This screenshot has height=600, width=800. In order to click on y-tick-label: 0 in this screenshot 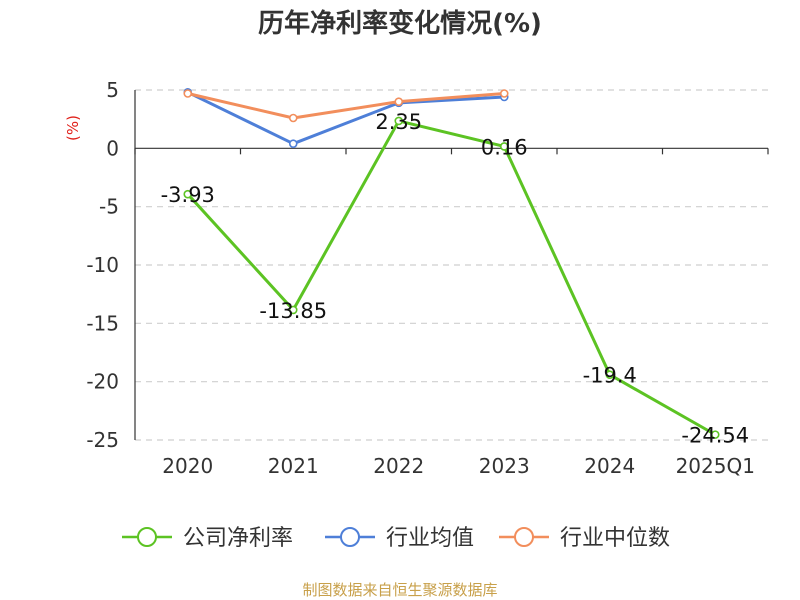, I will do `click(112, 148)`.